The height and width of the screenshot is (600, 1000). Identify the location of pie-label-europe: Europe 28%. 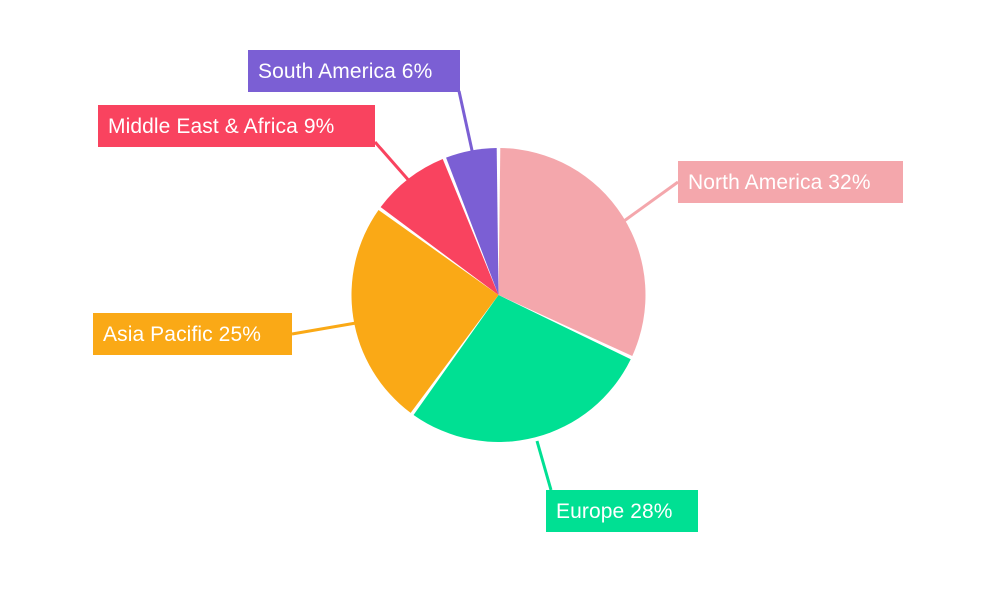
(622, 511).